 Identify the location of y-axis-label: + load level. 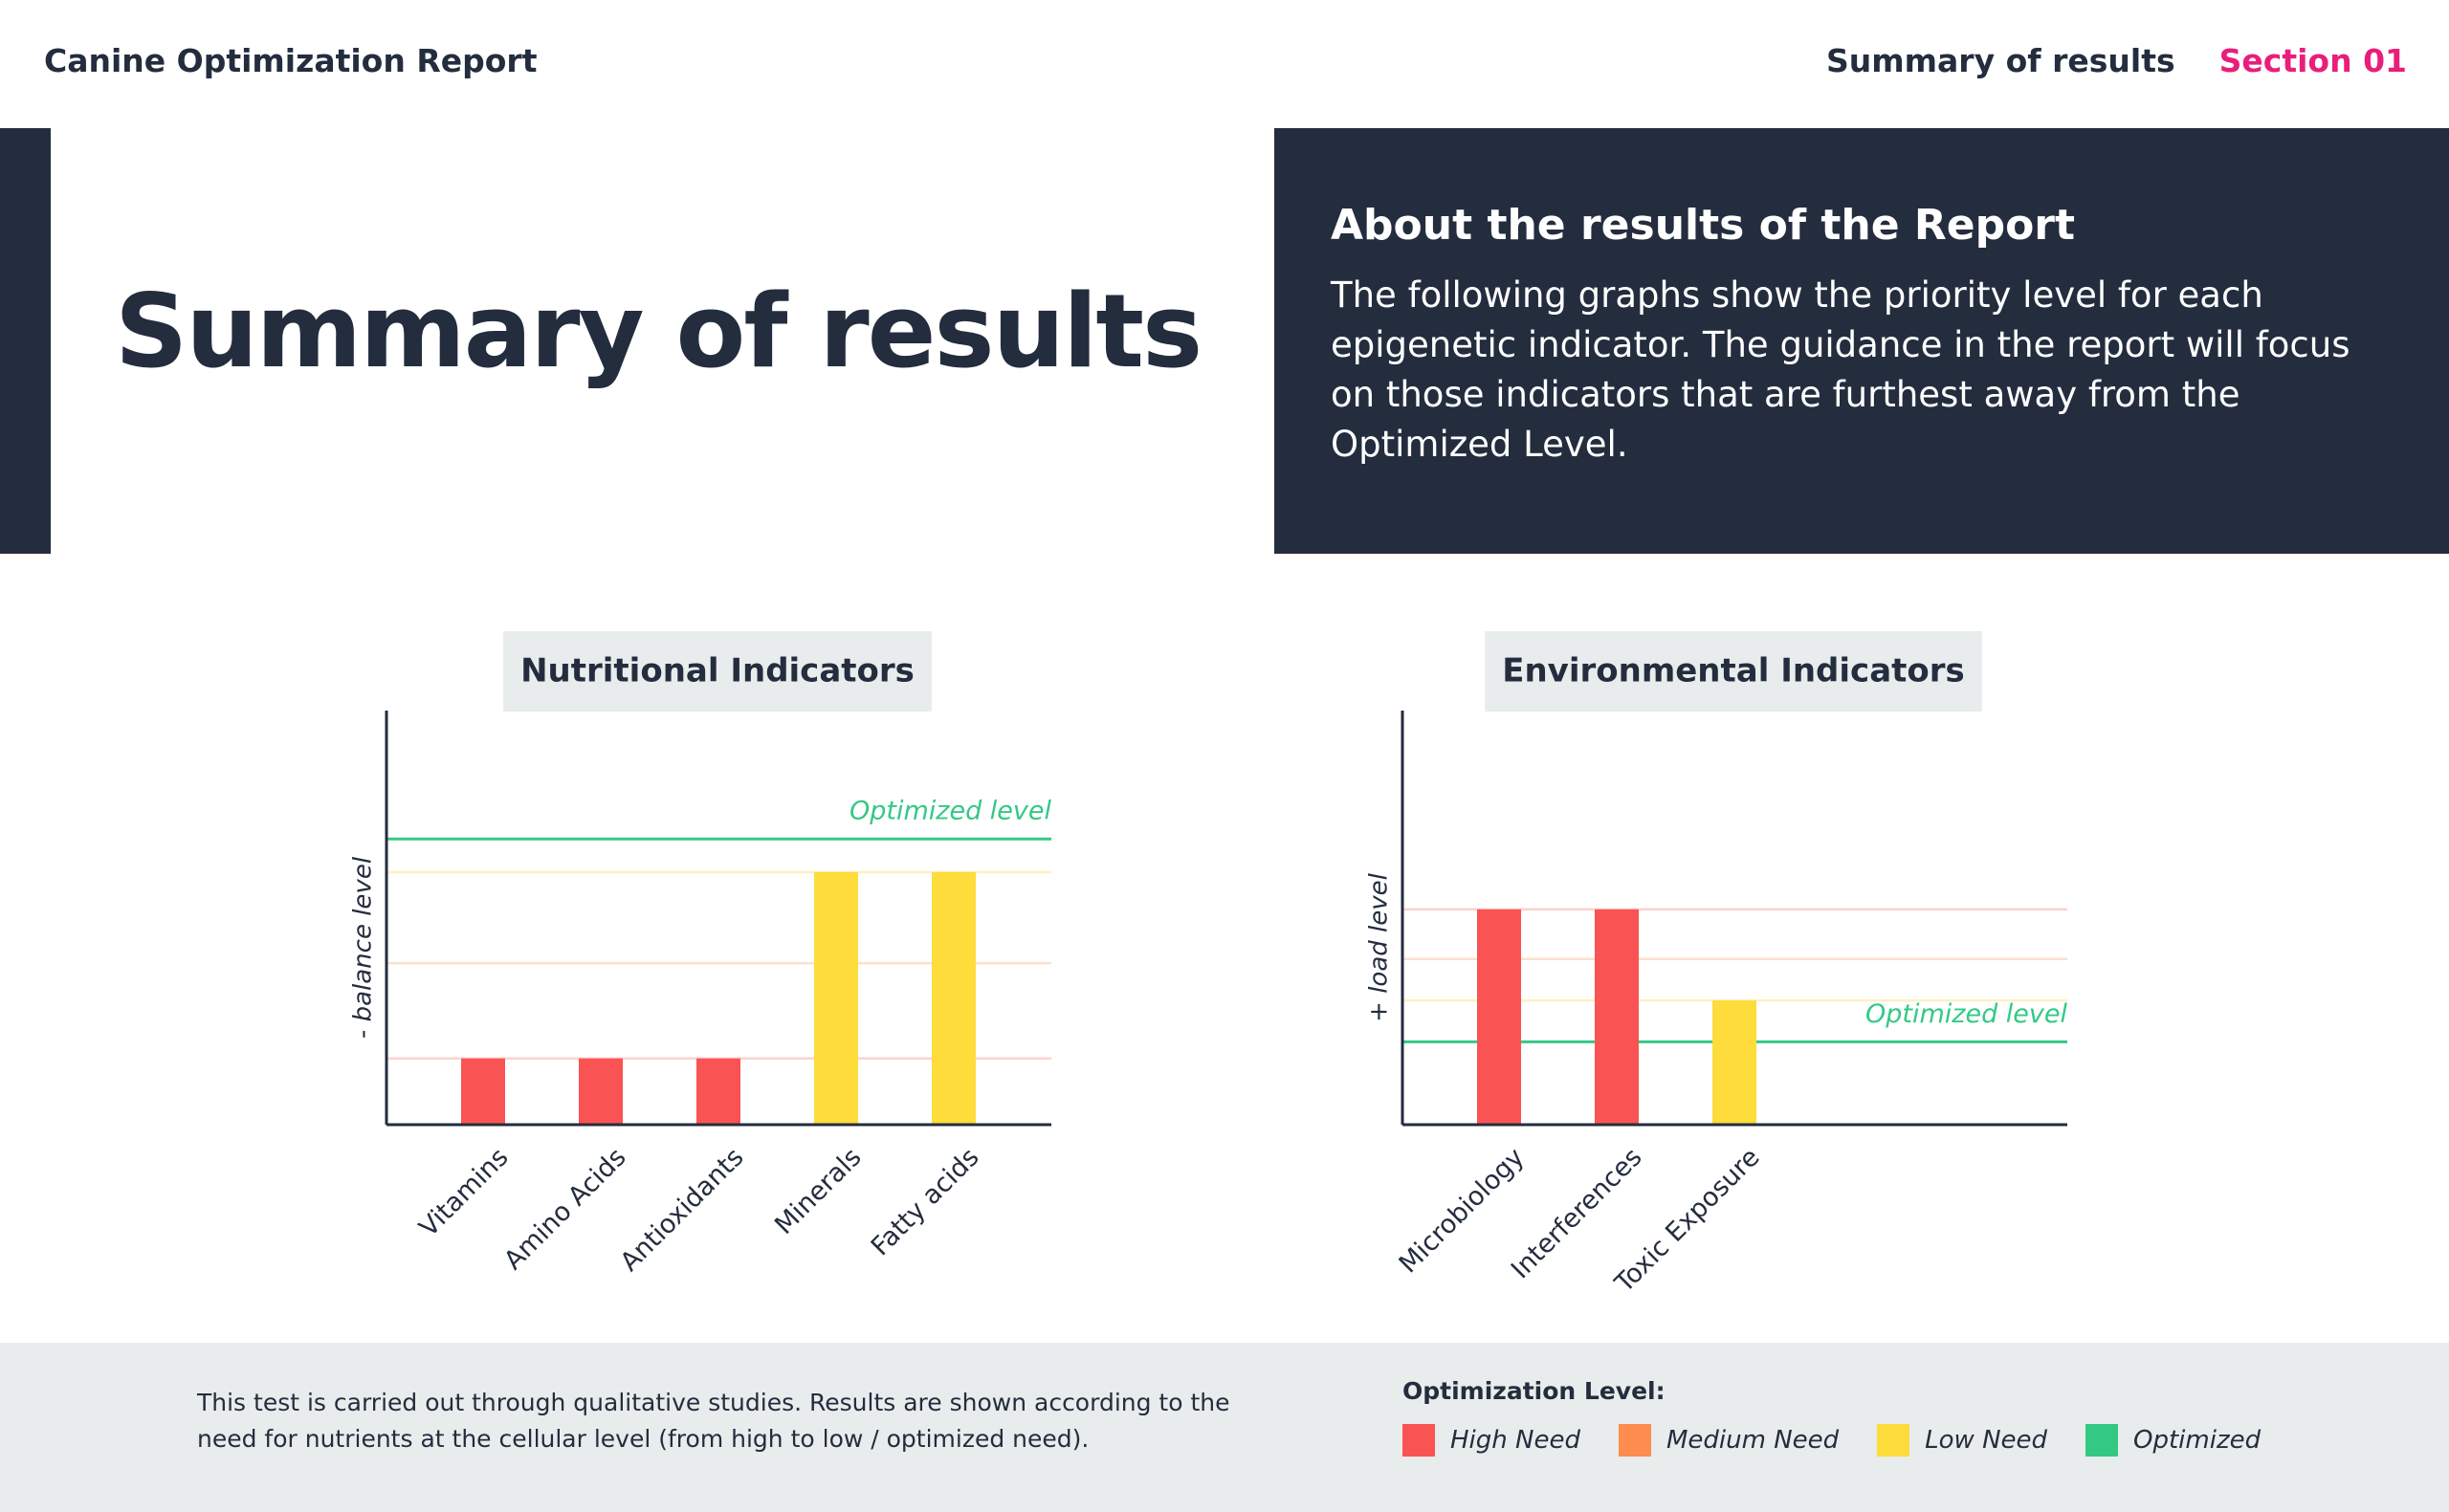
(1380, 946).